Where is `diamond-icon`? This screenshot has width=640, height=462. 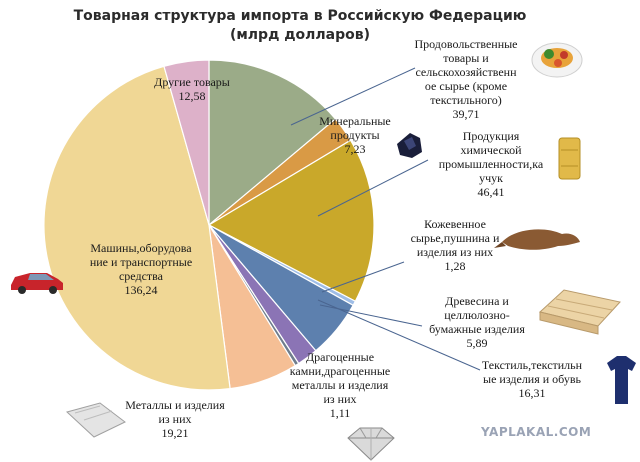
diamond-icon is located at coordinates (371, 444).